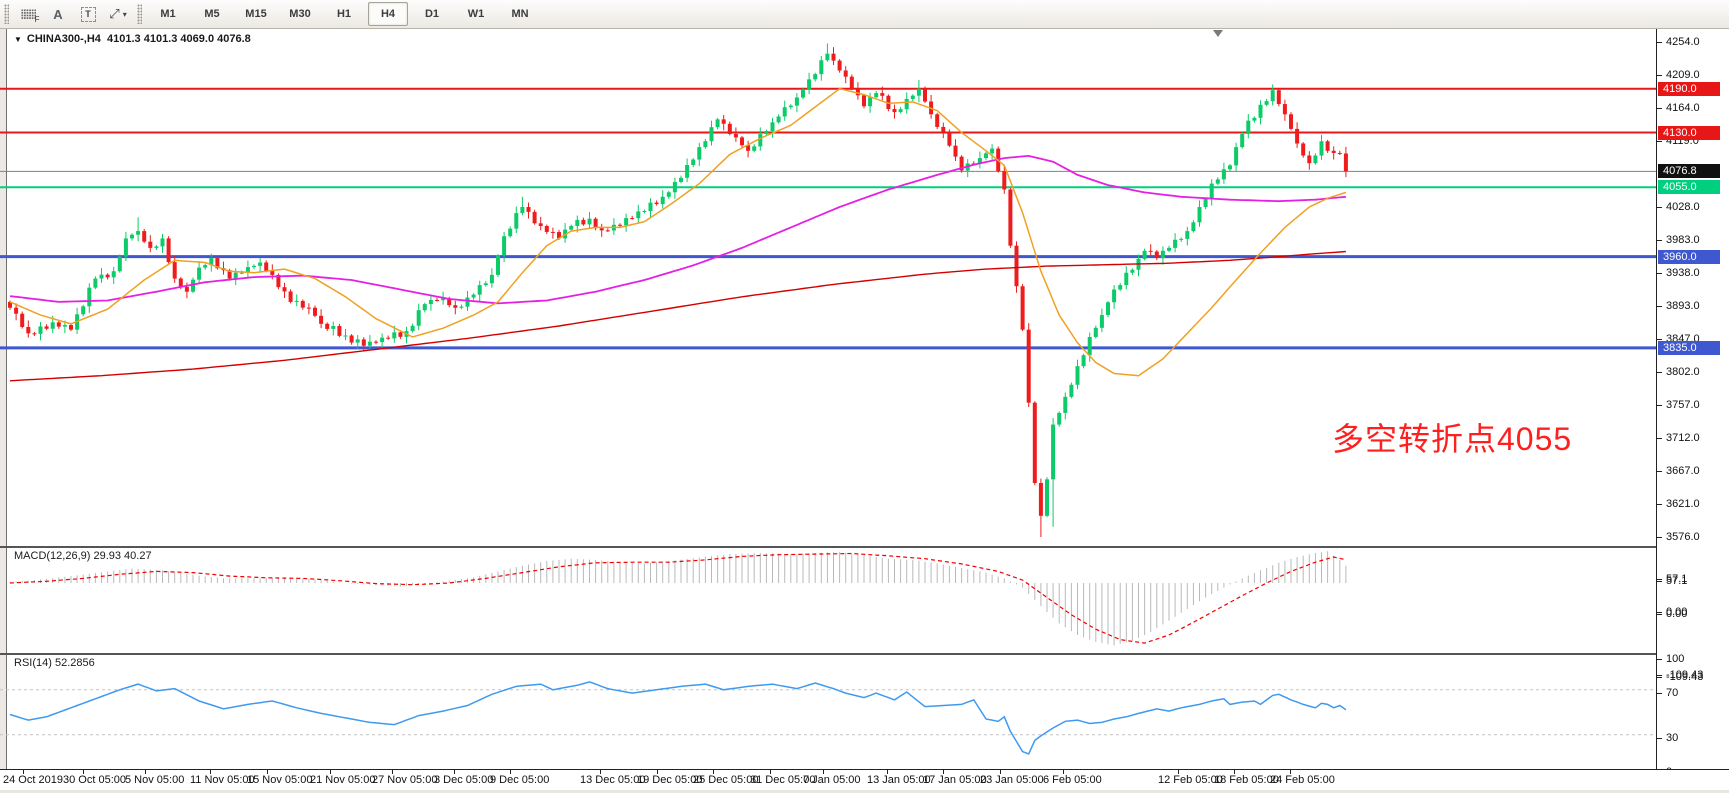 The image size is (1729, 793). Describe the element at coordinates (54, 663) in the screenshot. I see `rsi-label: RSI(14) 52.2856` at that location.